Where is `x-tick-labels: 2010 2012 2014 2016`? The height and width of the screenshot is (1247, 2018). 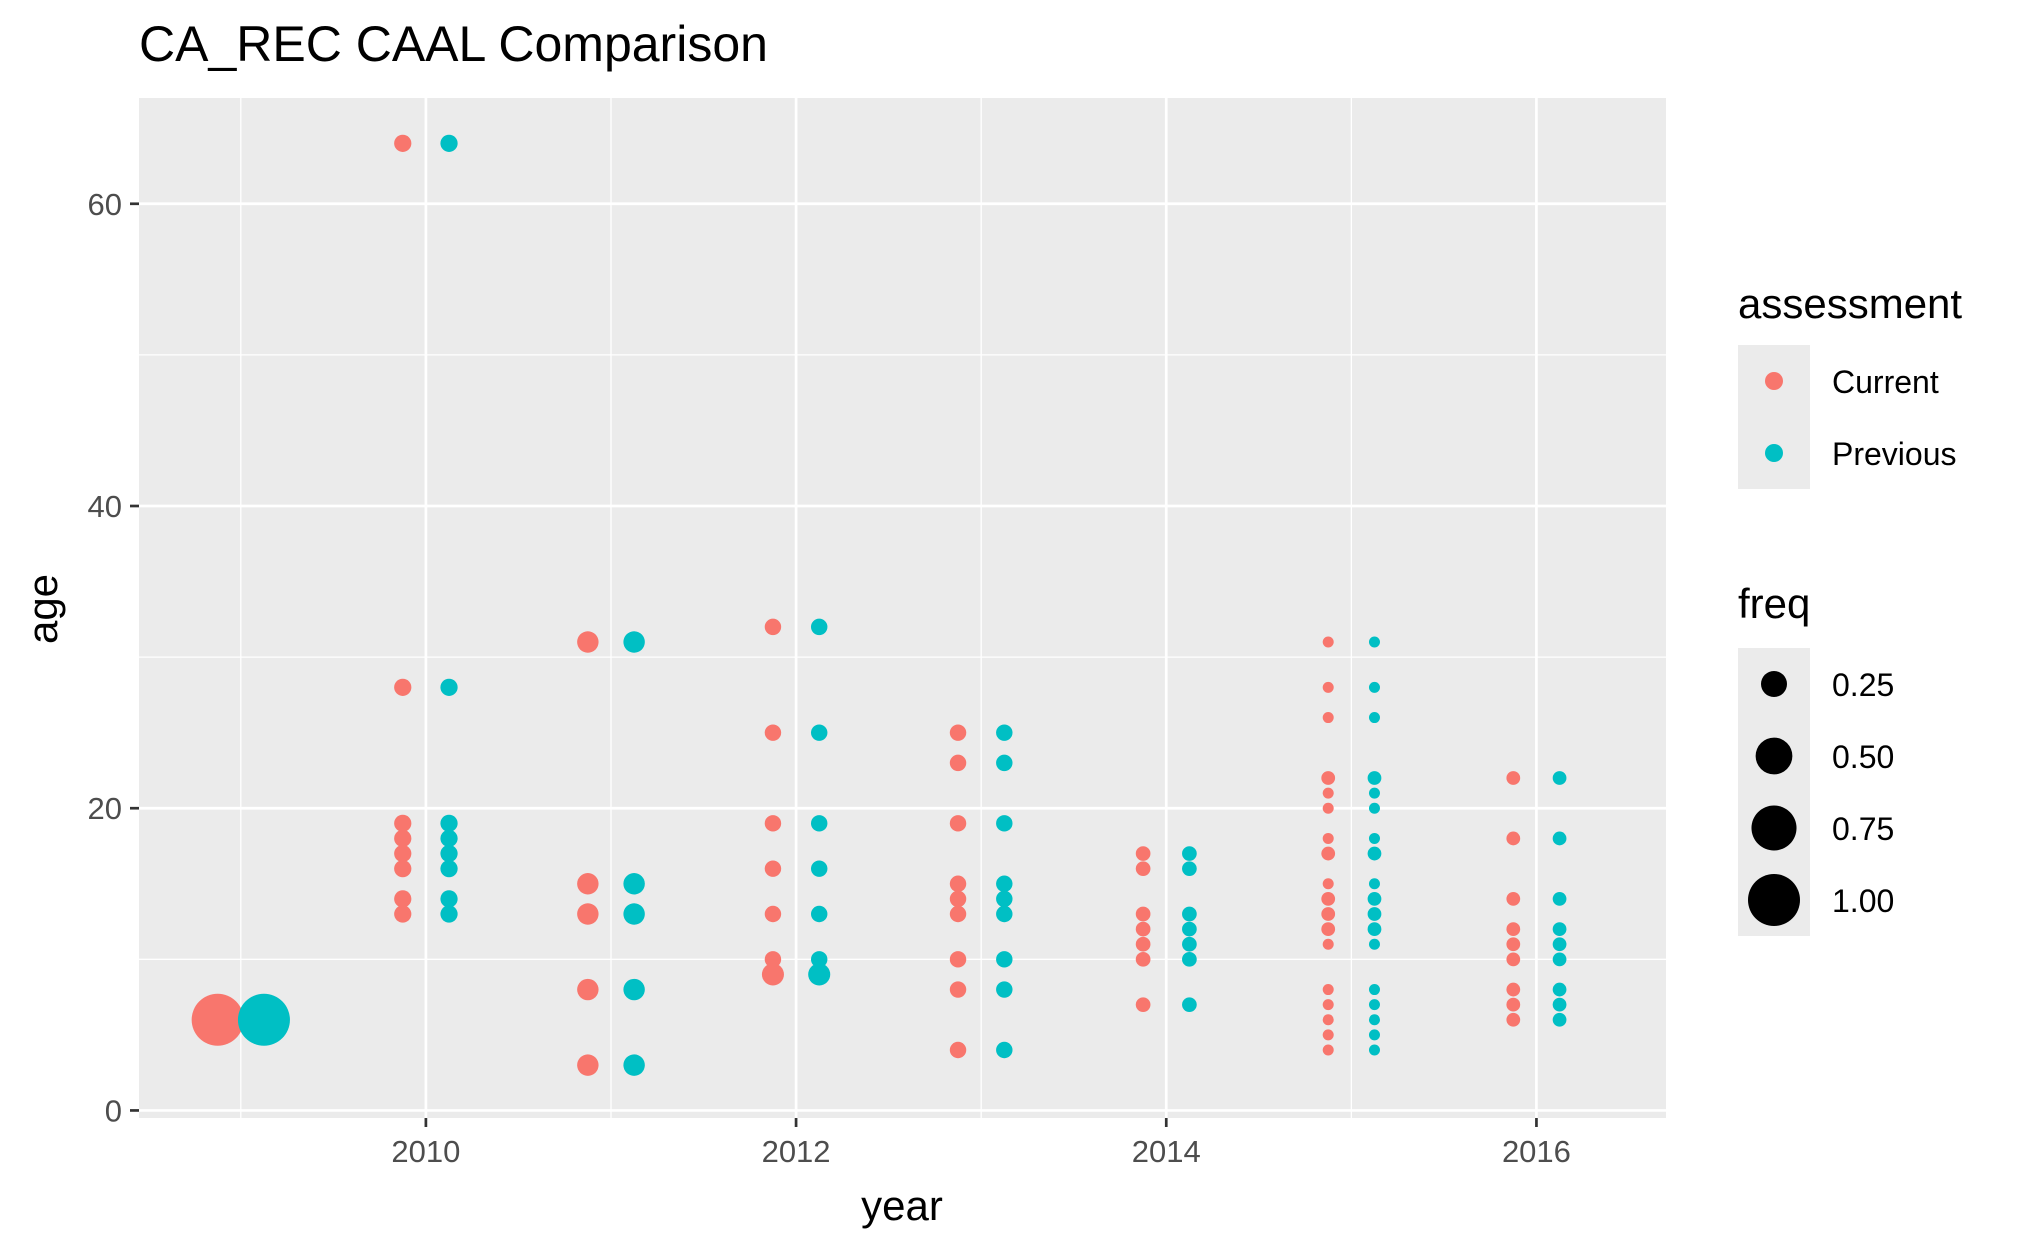
x-tick-labels: 2010 2012 2014 2016 is located at coordinates (981, 1151).